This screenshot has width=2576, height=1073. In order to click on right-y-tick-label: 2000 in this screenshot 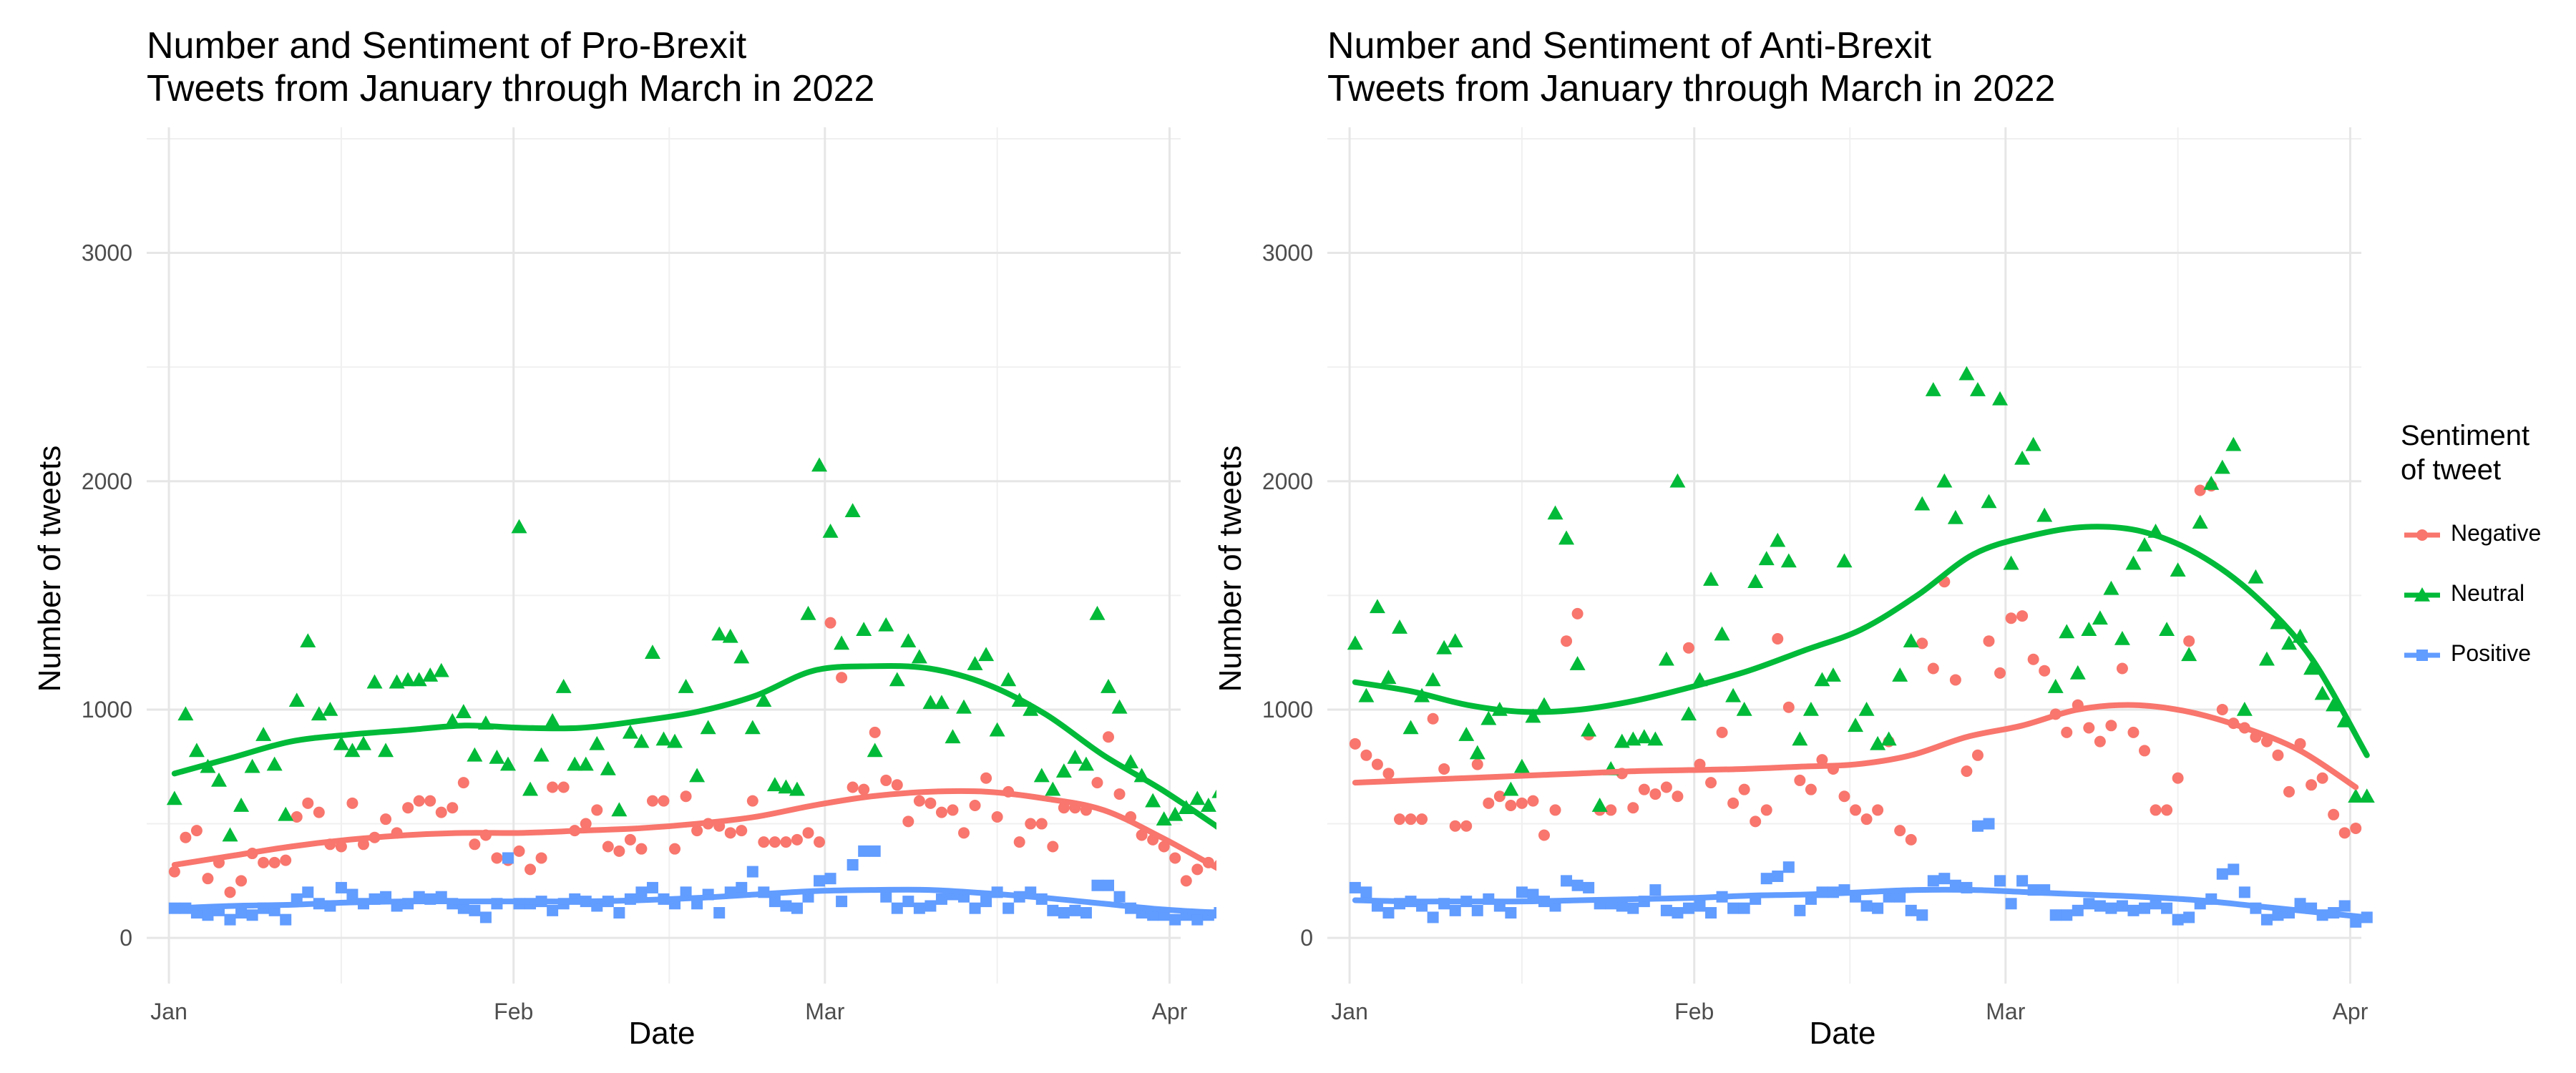, I will do `click(1287, 482)`.